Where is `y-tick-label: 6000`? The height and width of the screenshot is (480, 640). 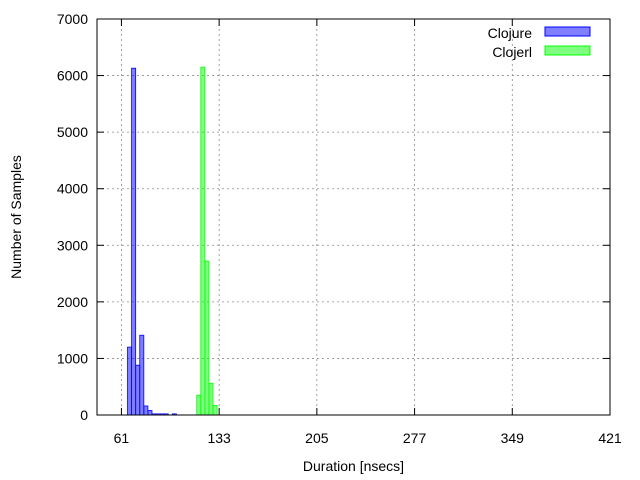 y-tick-label: 6000 is located at coordinates (72, 76).